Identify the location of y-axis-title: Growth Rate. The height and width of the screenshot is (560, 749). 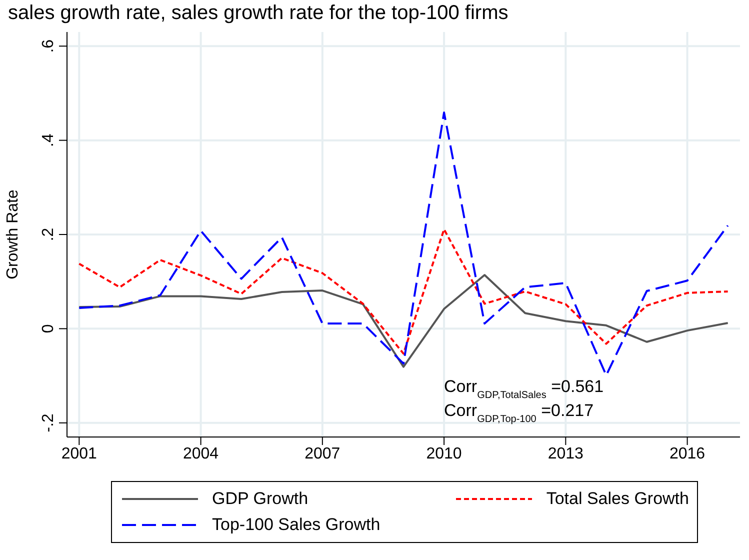
(13, 234).